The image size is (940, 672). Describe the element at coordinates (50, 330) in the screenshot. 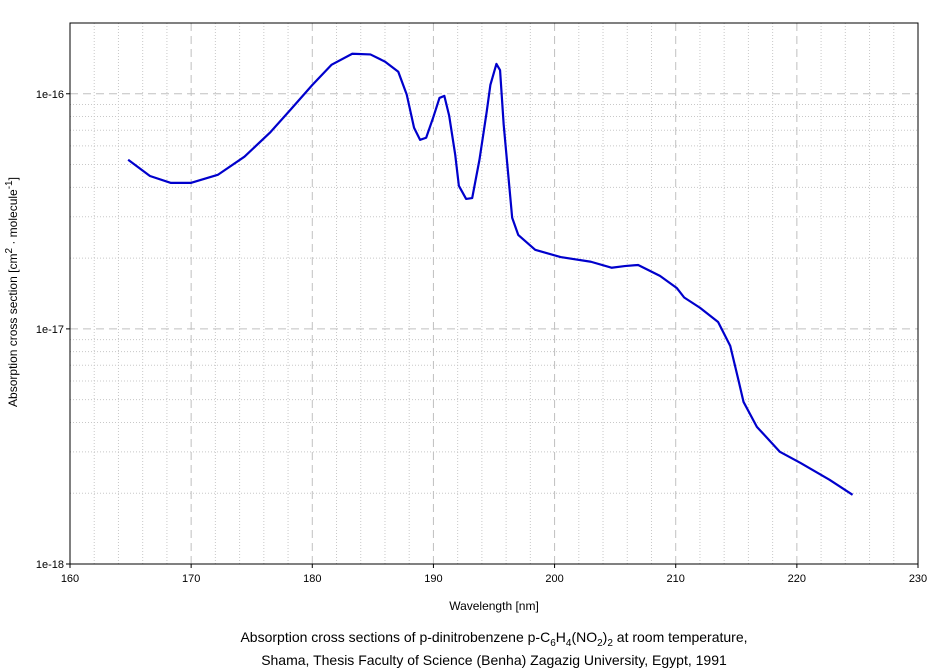

I see `y-tick-label: 1e-17` at that location.